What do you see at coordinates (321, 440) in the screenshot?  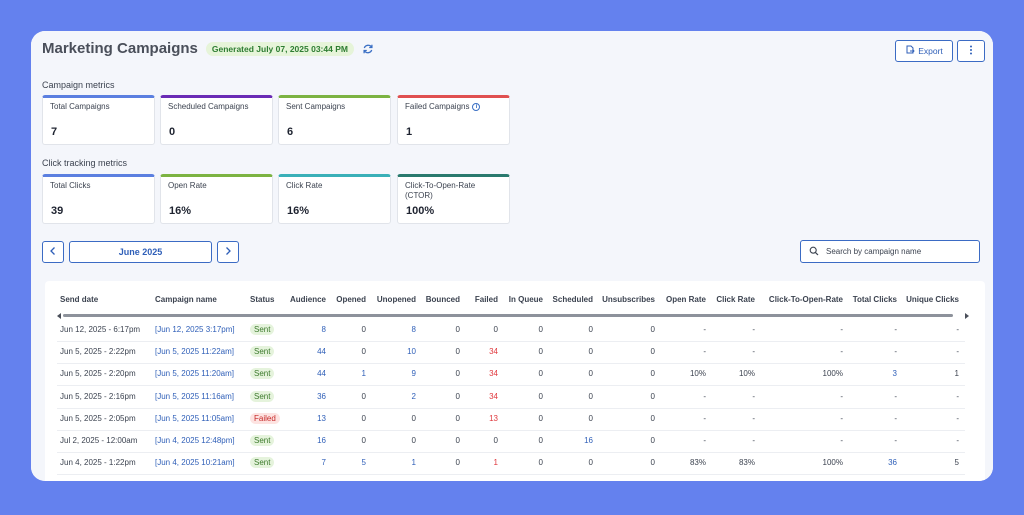 I see `cell-audience: 16` at bounding box center [321, 440].